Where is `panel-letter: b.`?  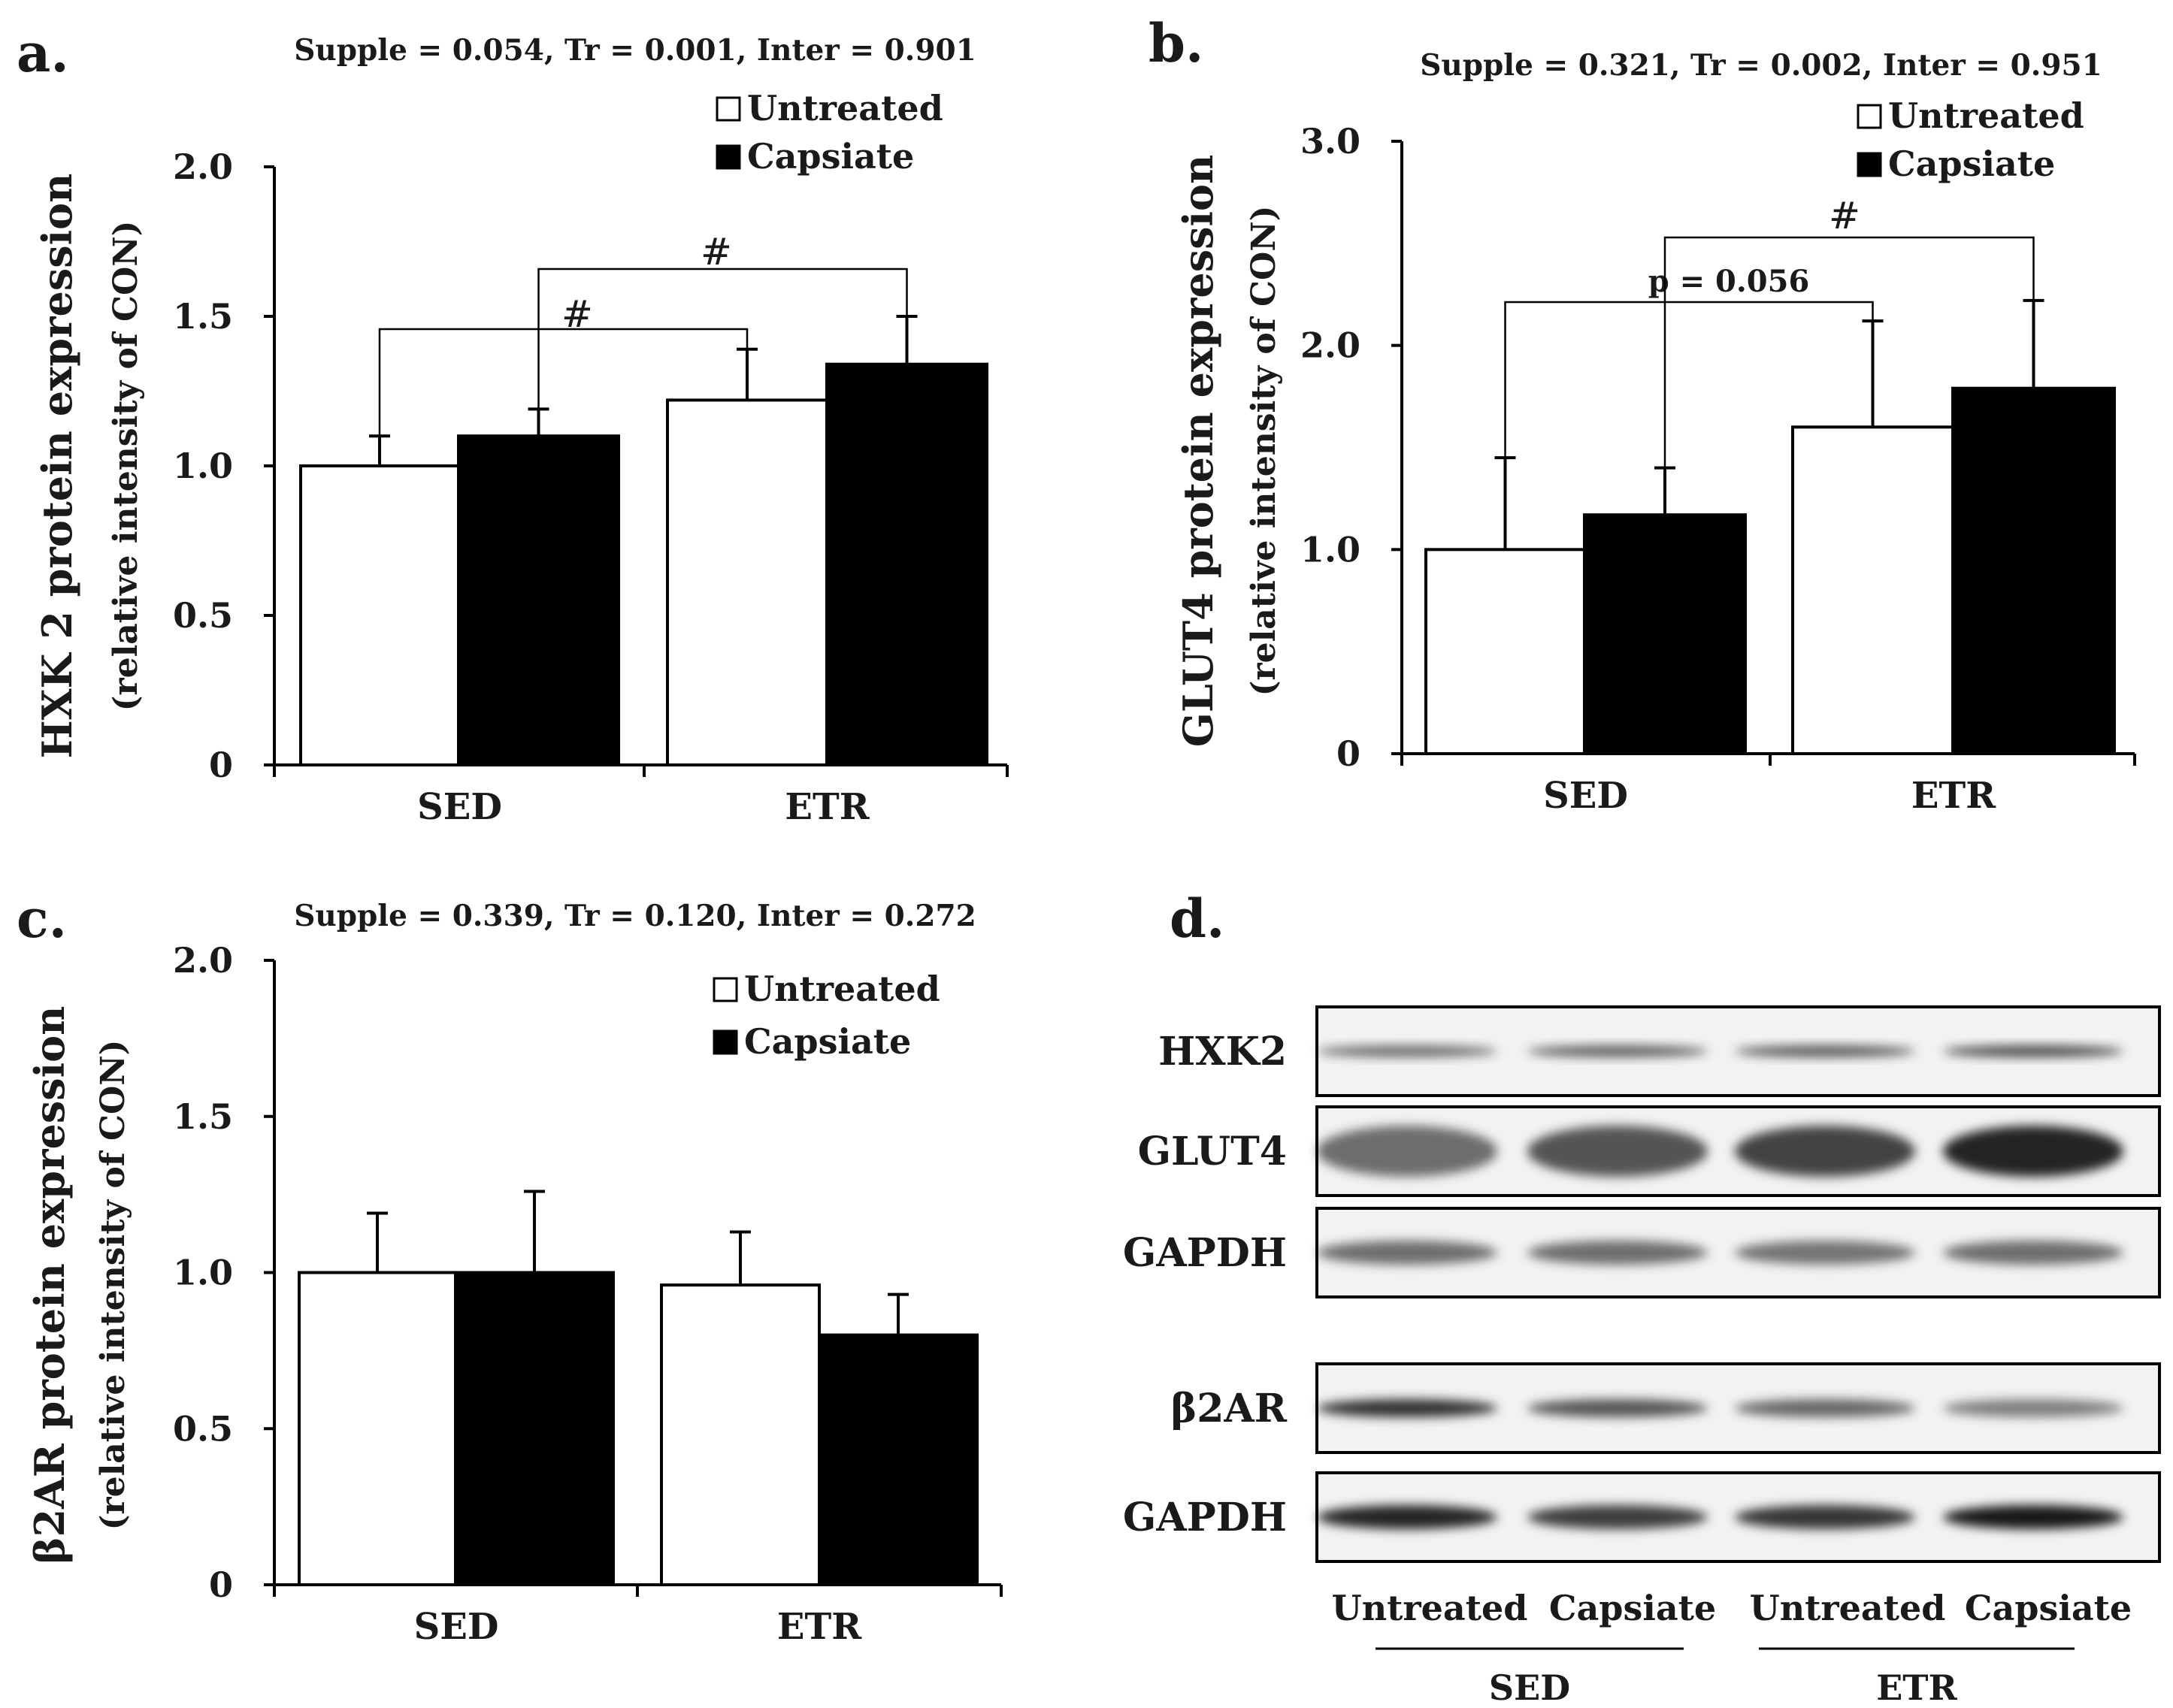 panel-letter: b. is located at coordinates (1176, 43).